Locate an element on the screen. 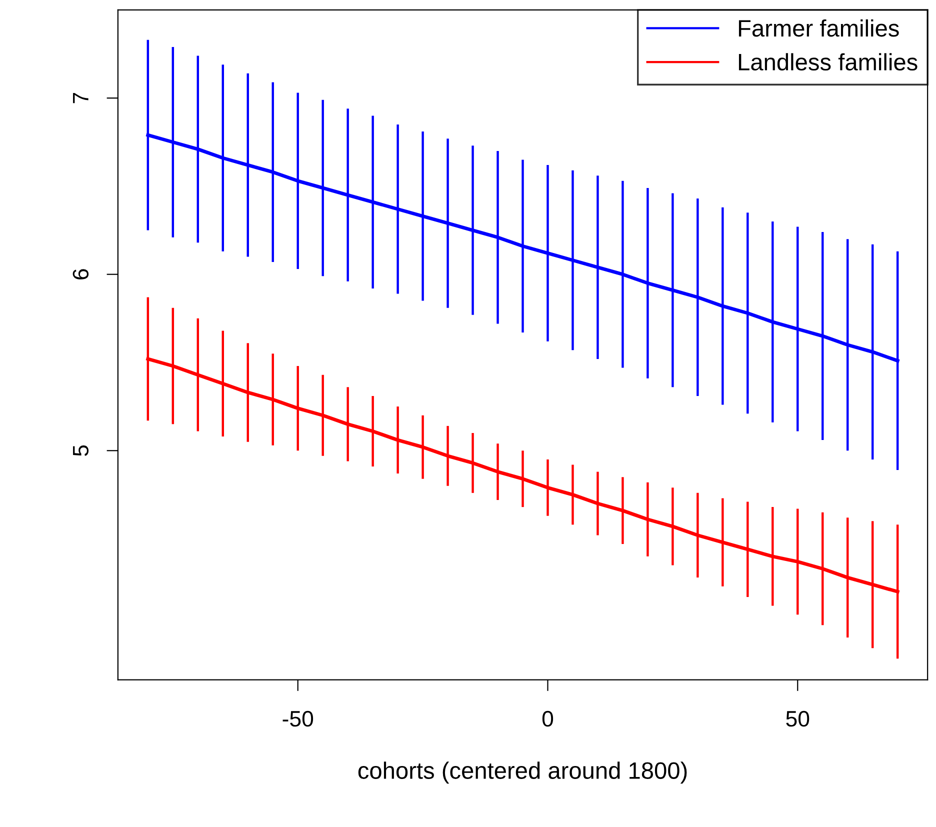 The image size is (936, 827). y-tick-label: 5 is located at coordinates (81, 450).